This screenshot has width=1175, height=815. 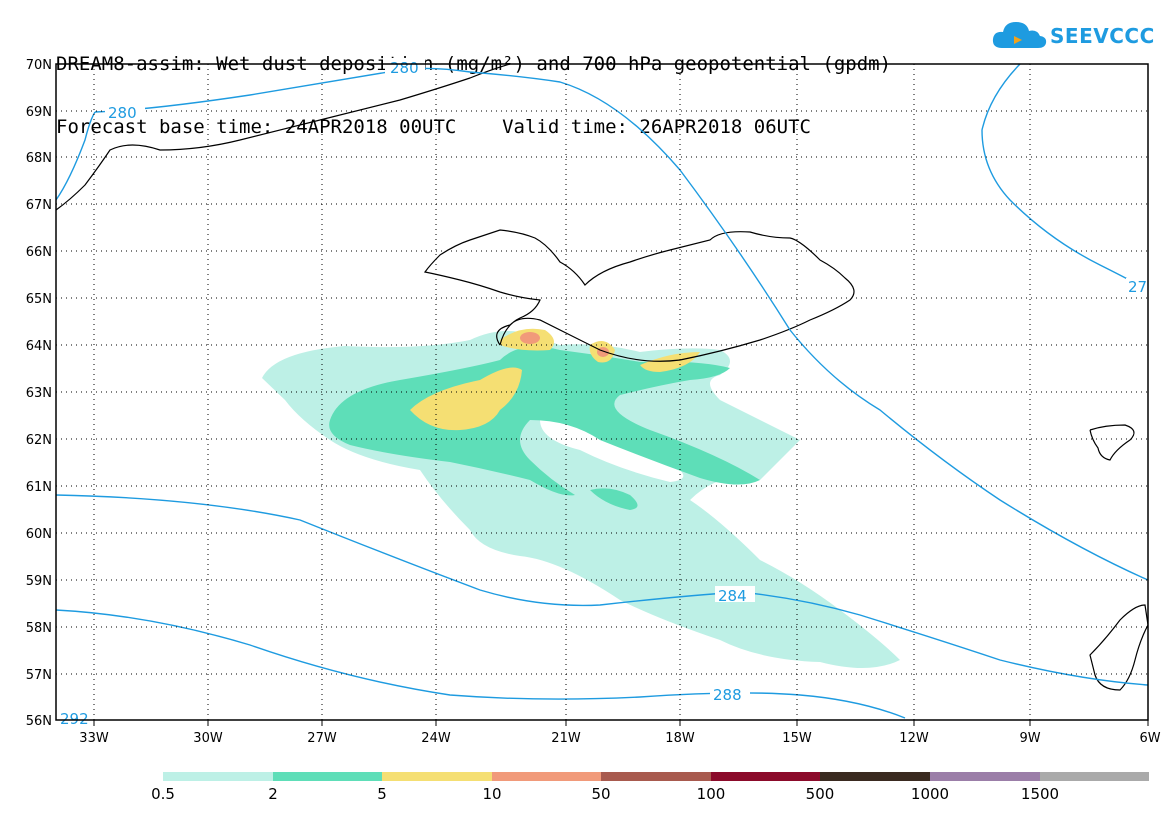 I want to click on lat-label: 70N, so click(x=39, y=65).